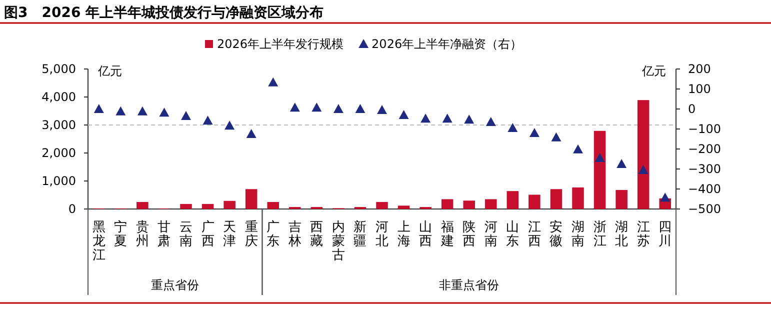 The image size is (771, 330). What do you see at coordinates (109, 71) in the screenshot?
I see `y-axis-title: 亿元` at bounding box center [109, 71].